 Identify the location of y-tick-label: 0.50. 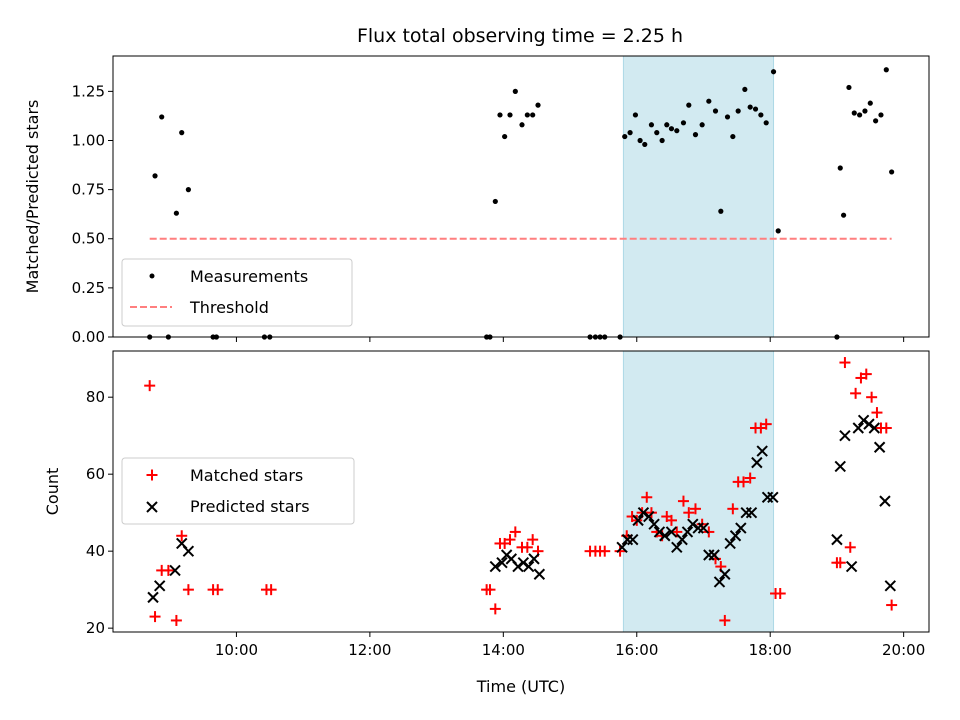
(88, 239).